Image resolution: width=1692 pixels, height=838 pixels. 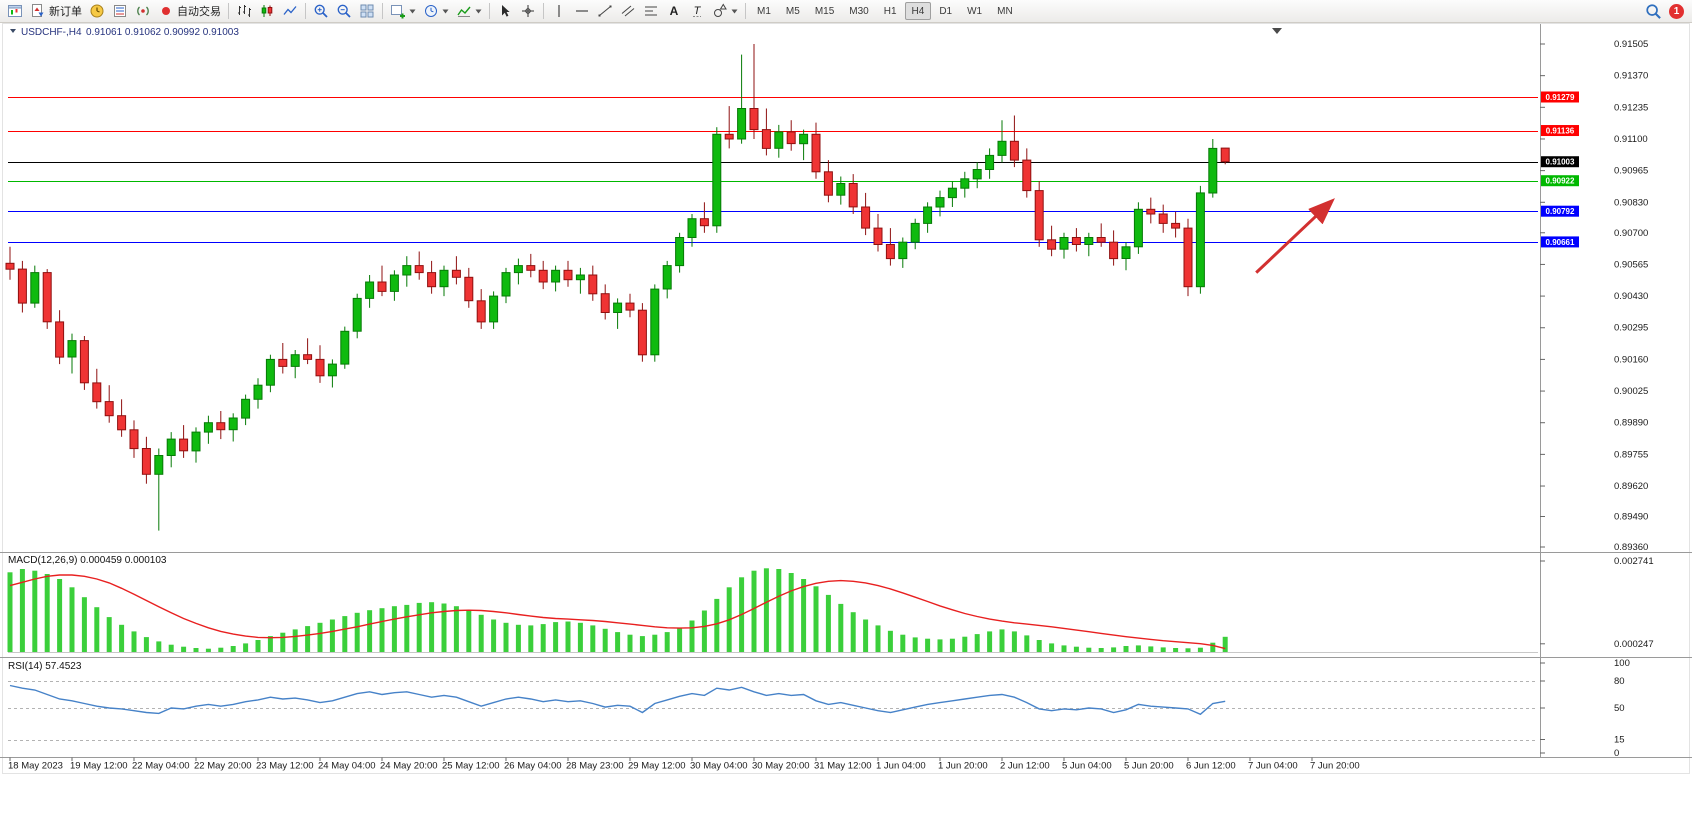 I want to click on svg-text: A, so click(x=674, y=11).